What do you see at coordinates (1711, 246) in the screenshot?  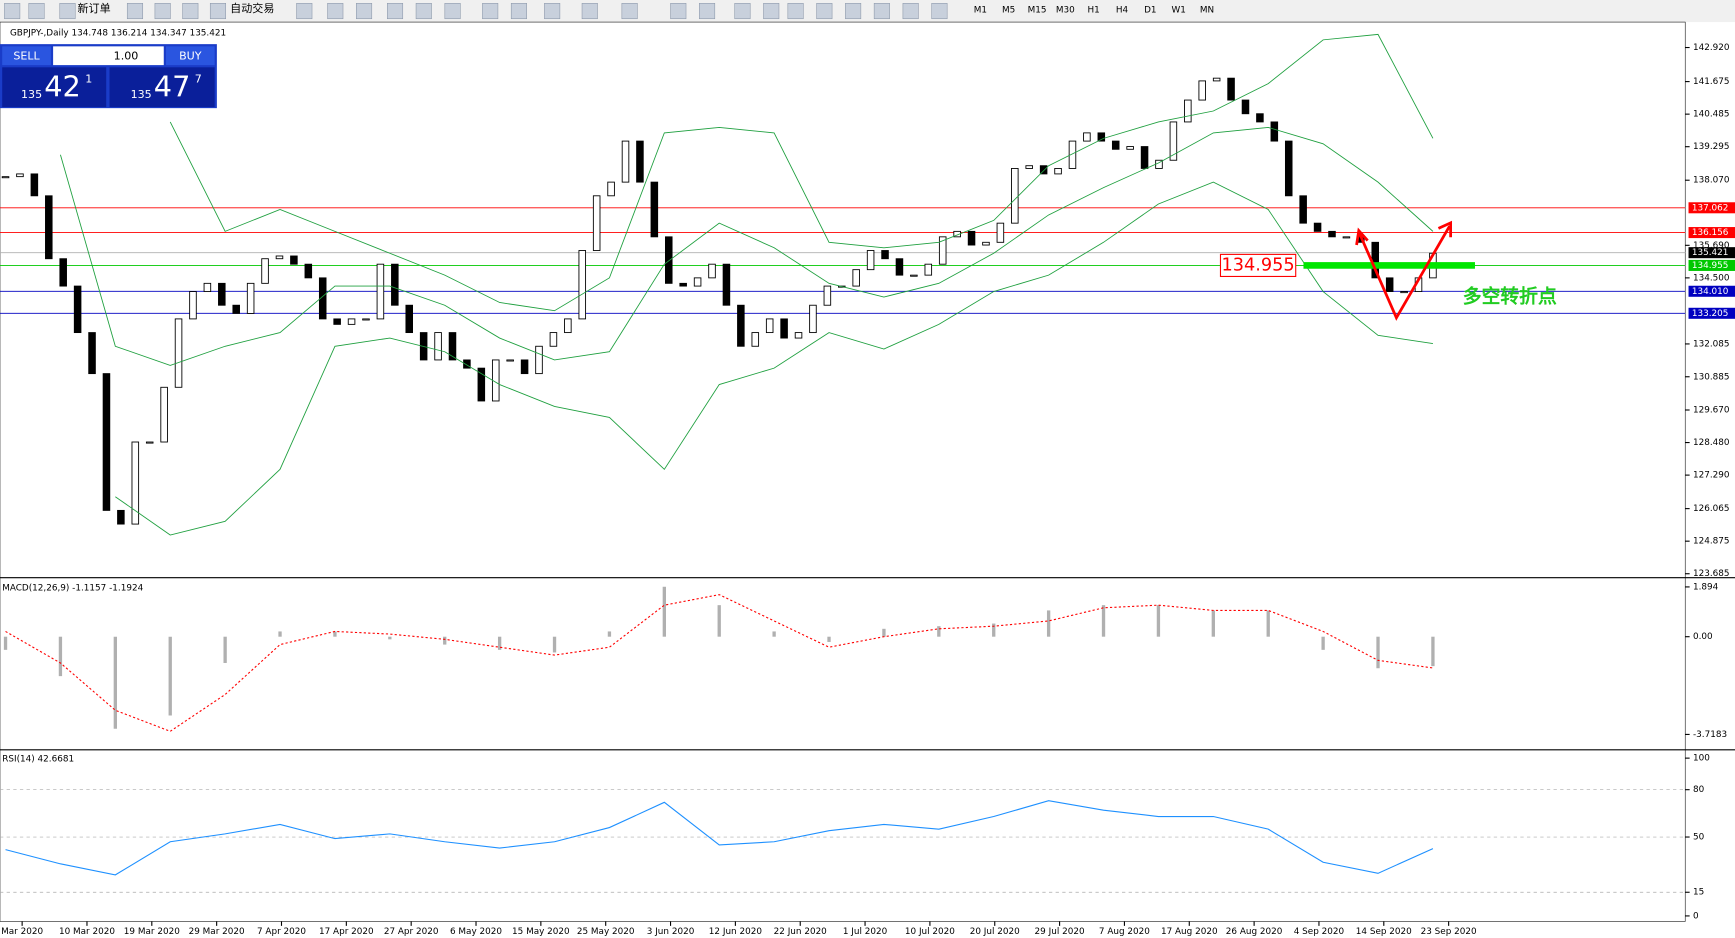 I see `y-tick-label: 135.690` at bounding box center [1711, 246].